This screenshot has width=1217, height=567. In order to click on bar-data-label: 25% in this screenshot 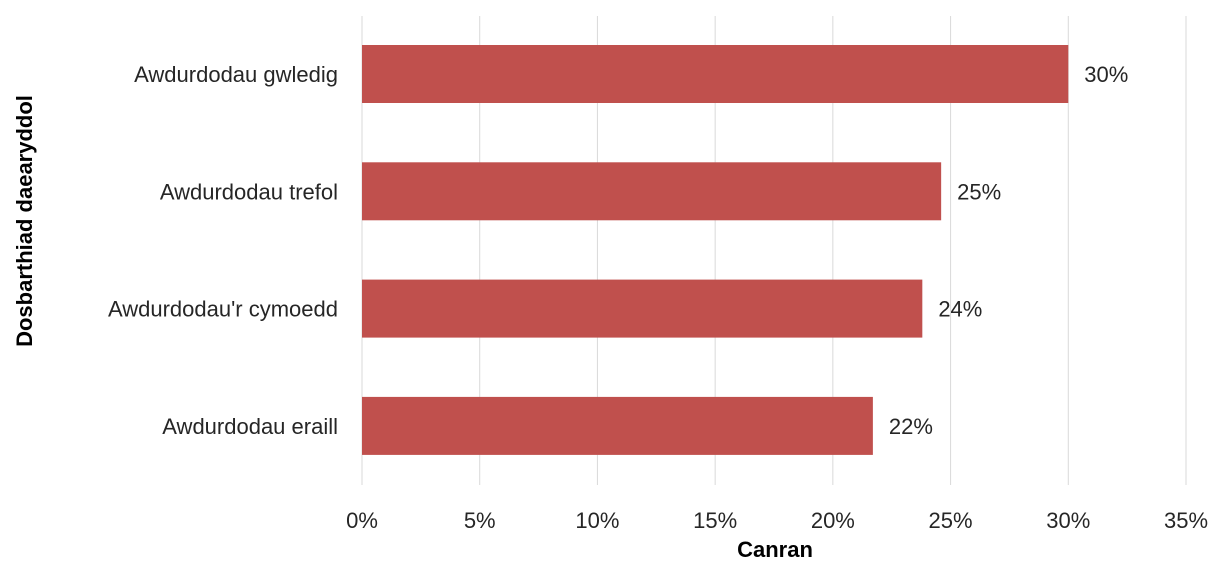, I will do `click(979, 191)`.